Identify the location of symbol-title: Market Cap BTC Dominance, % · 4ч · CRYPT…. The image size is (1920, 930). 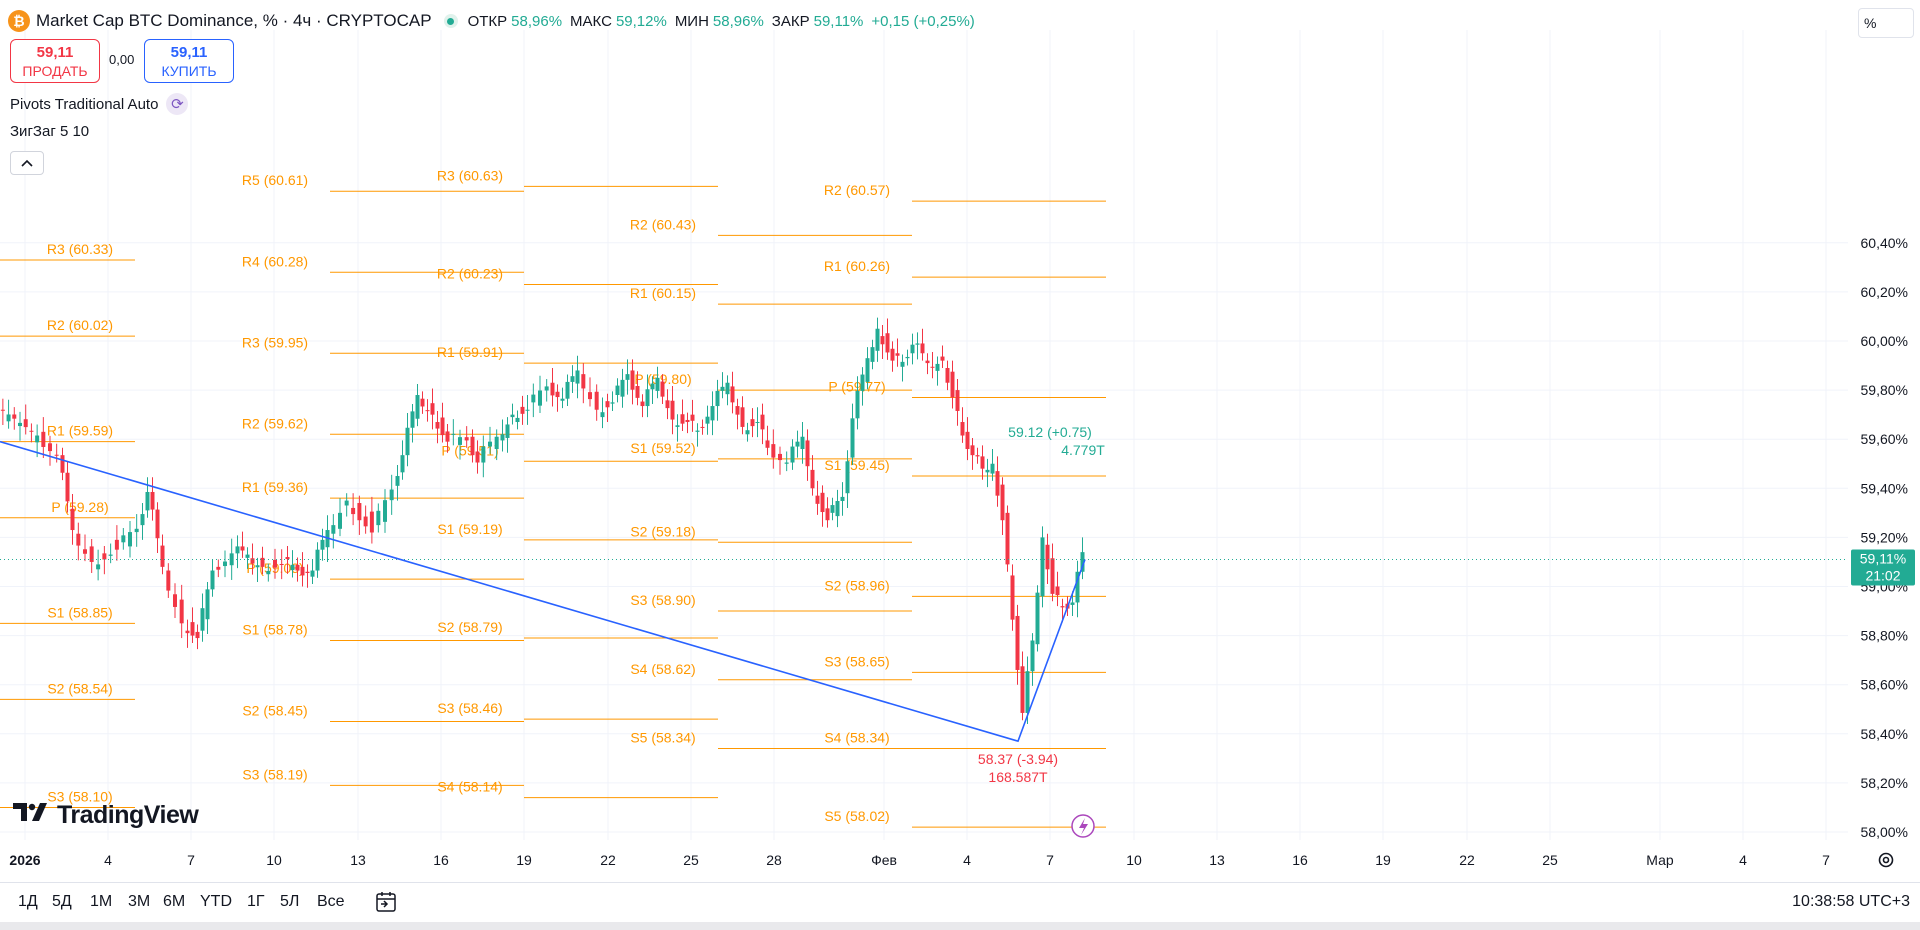
(234, 20).